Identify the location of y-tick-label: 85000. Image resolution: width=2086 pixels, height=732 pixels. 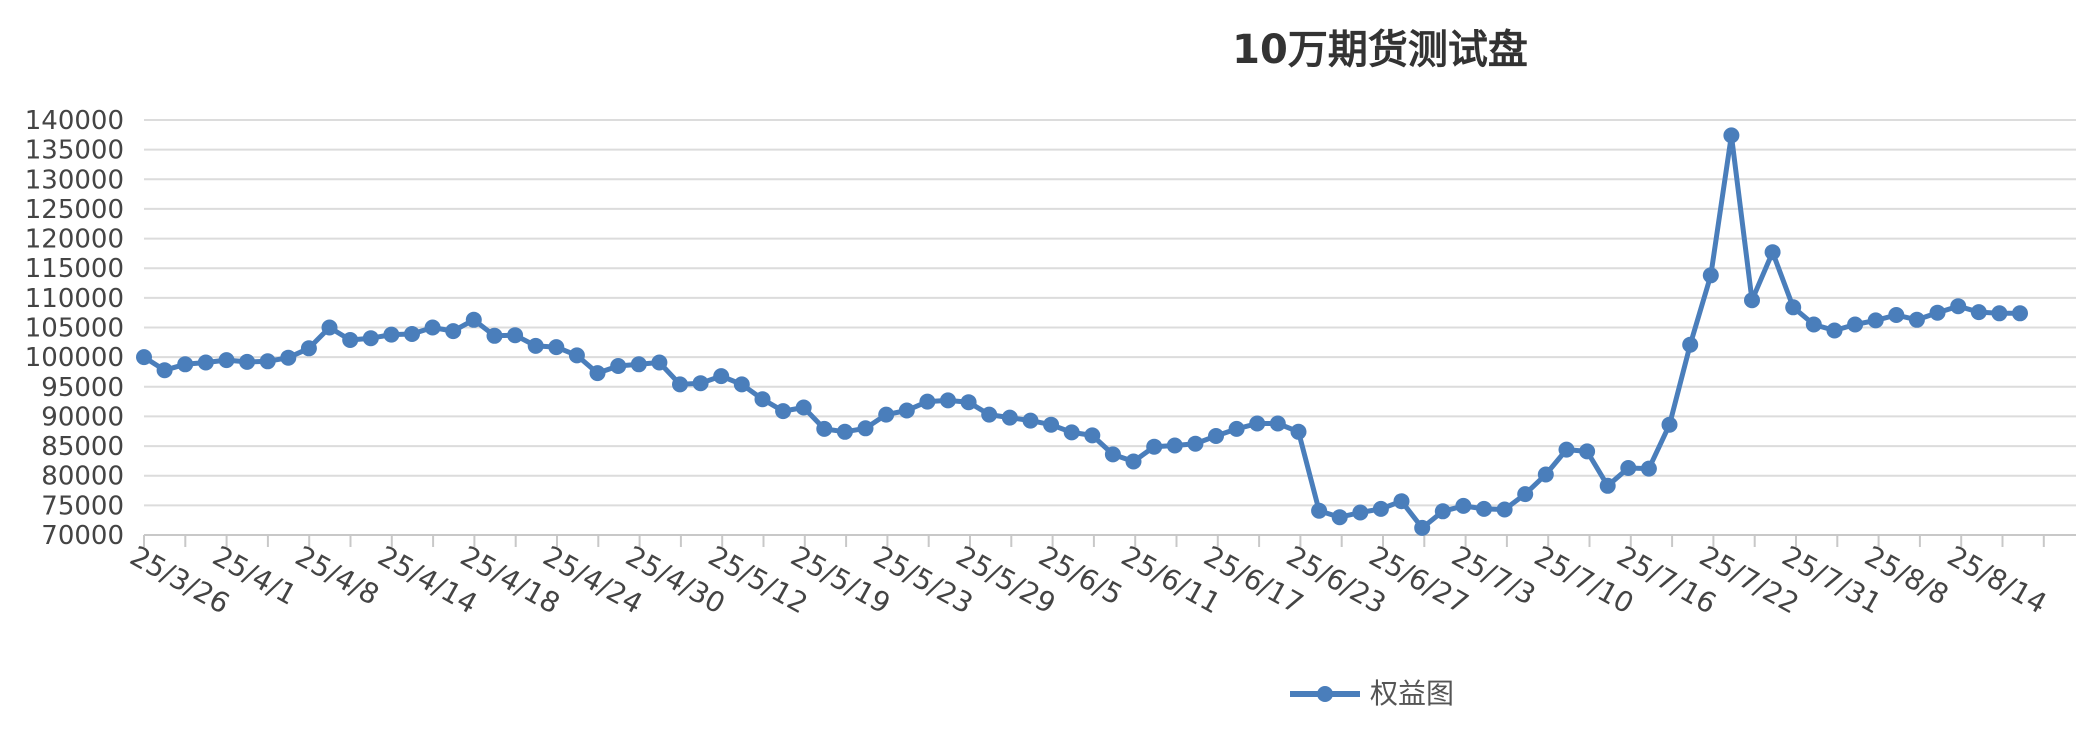
(82, 447).